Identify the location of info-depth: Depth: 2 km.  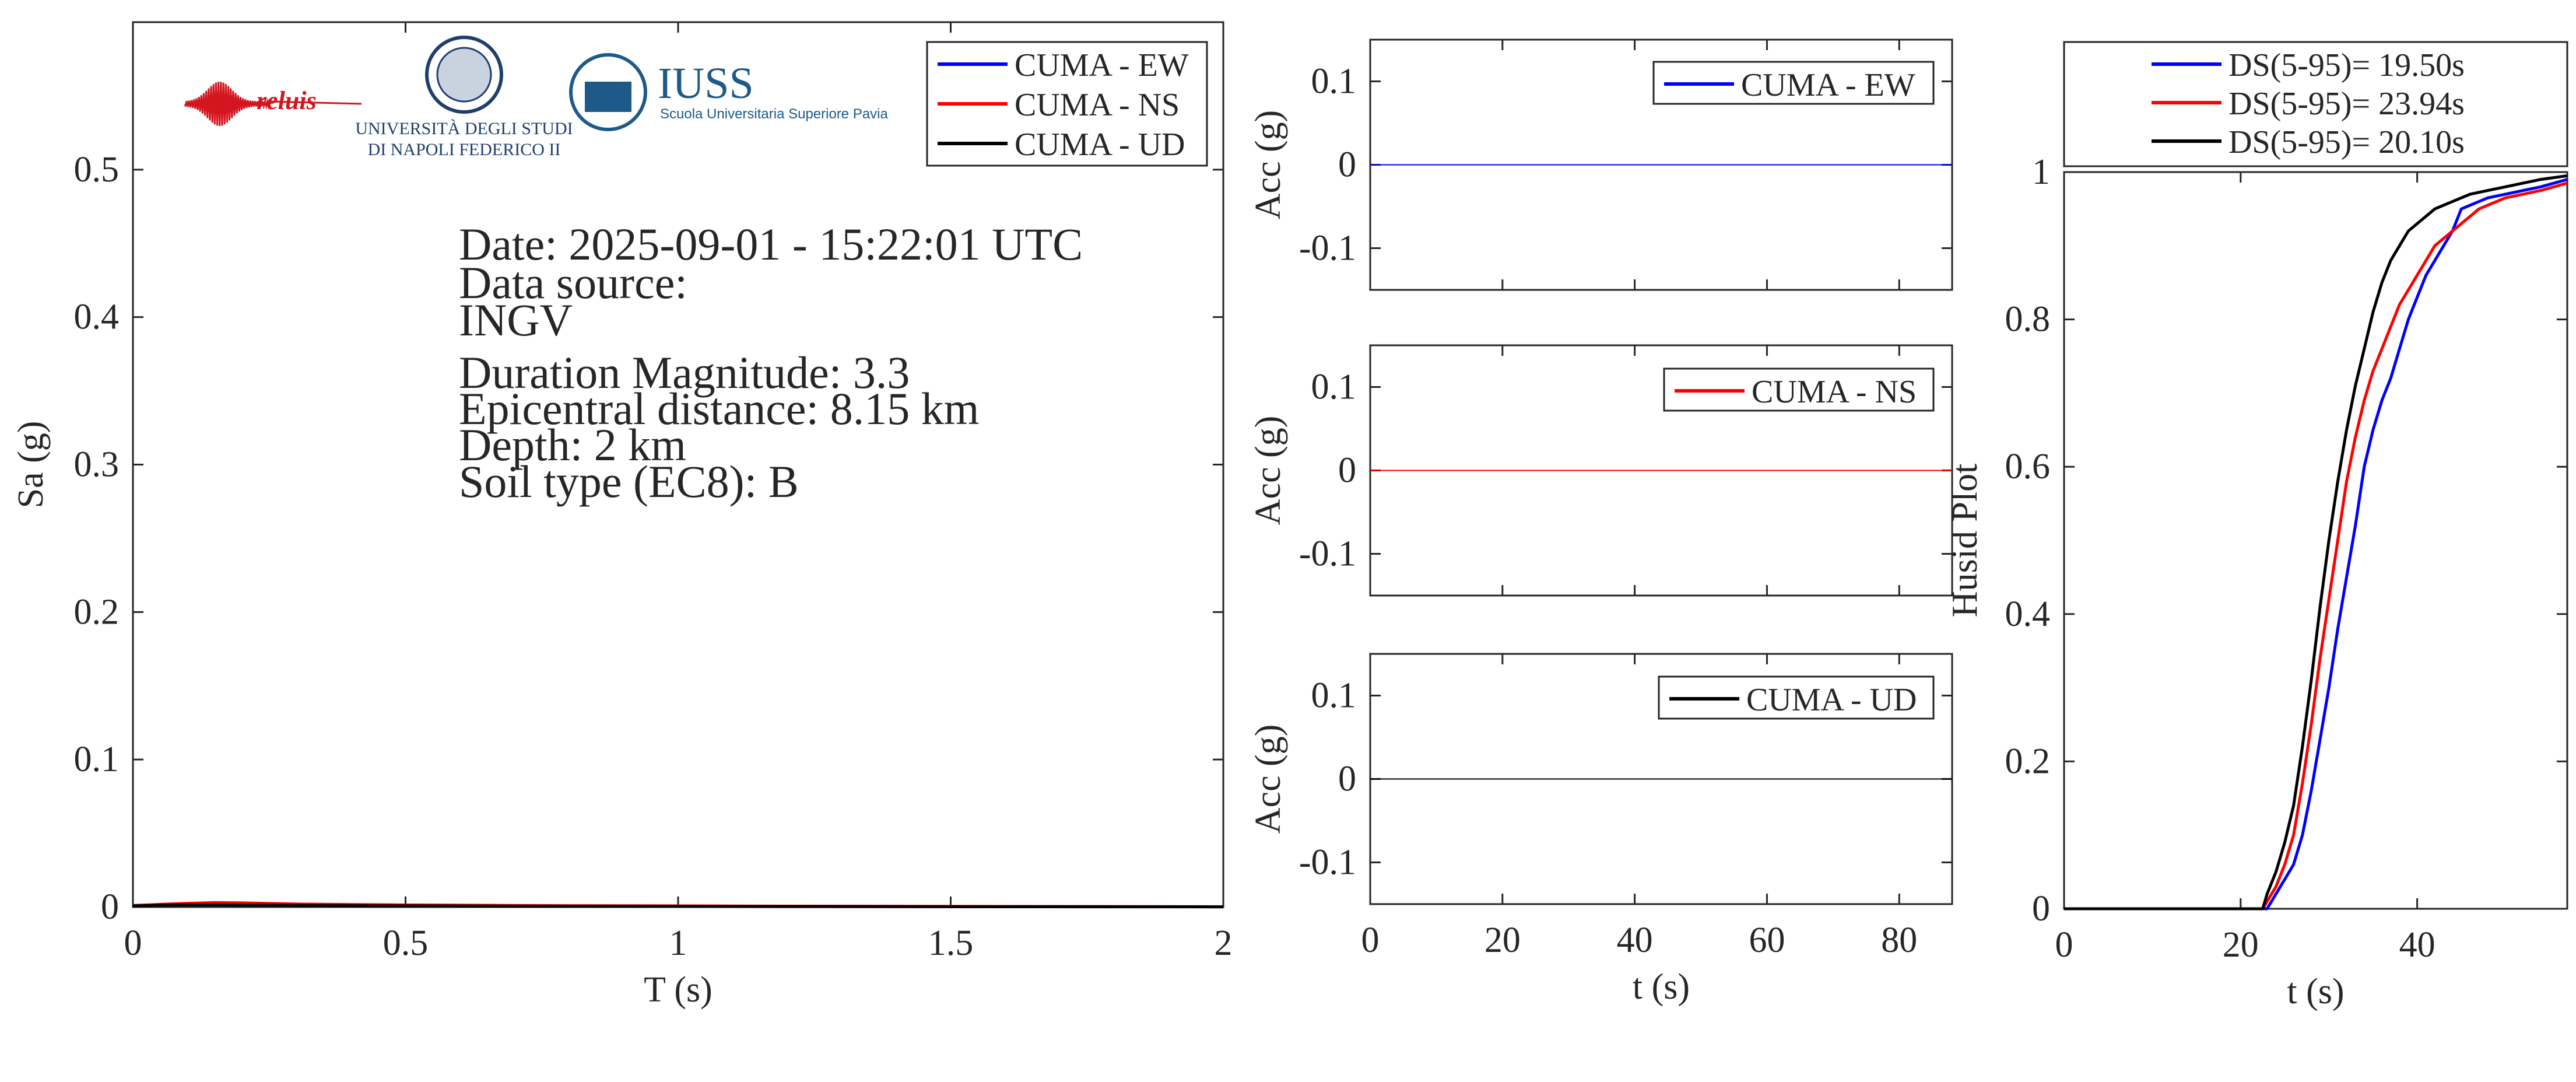
(572, 445).